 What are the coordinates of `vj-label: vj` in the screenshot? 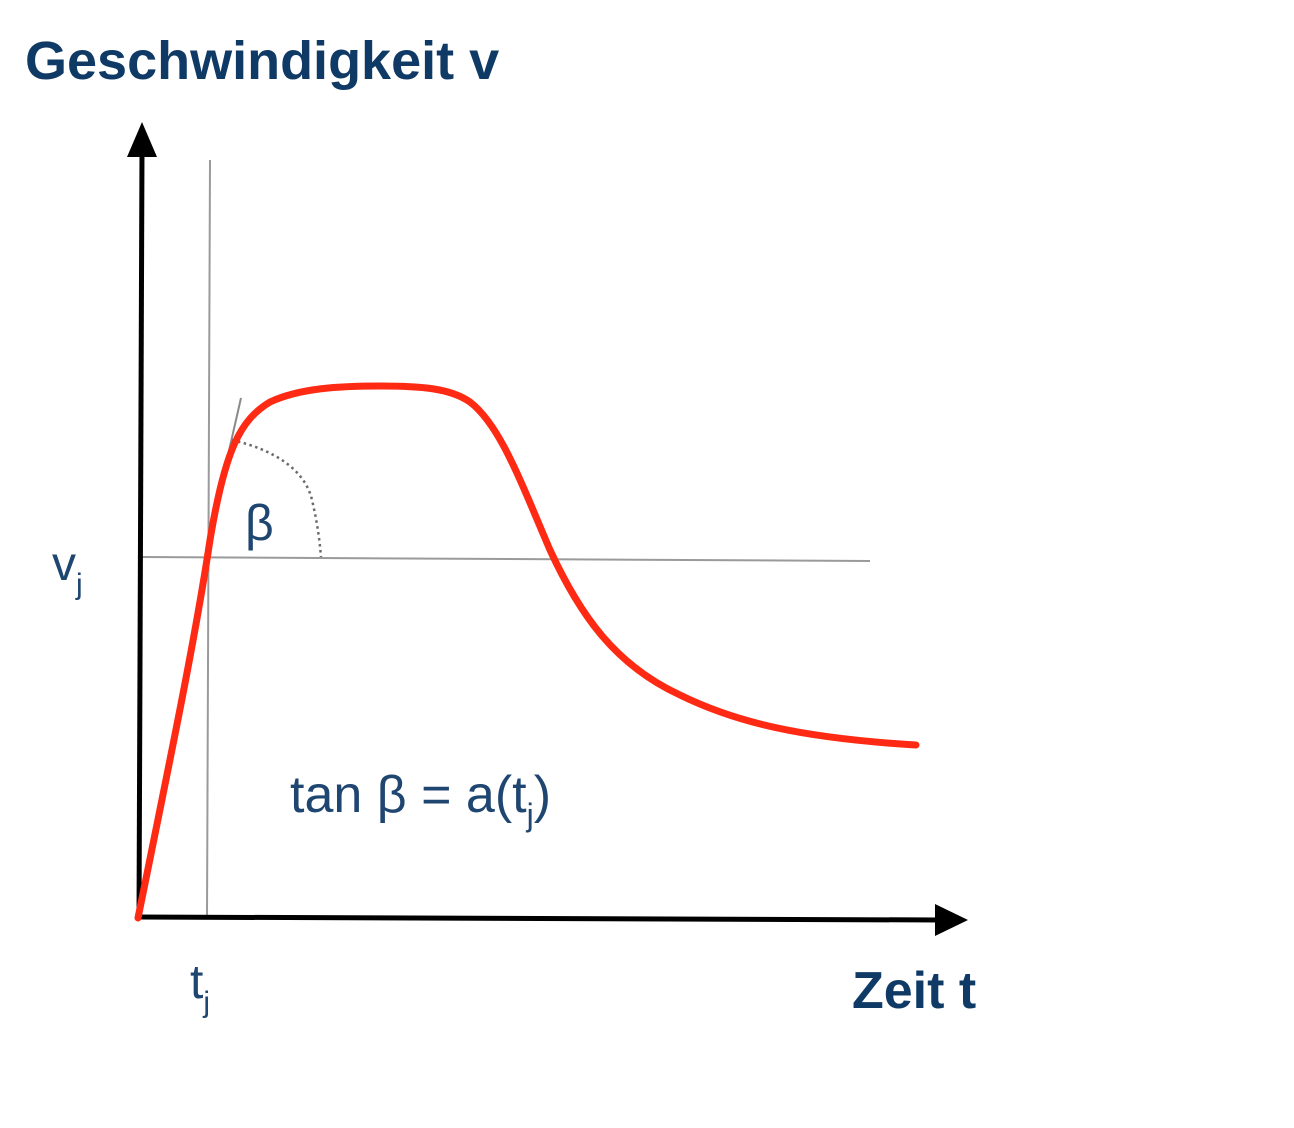 It's located at (67, 569).